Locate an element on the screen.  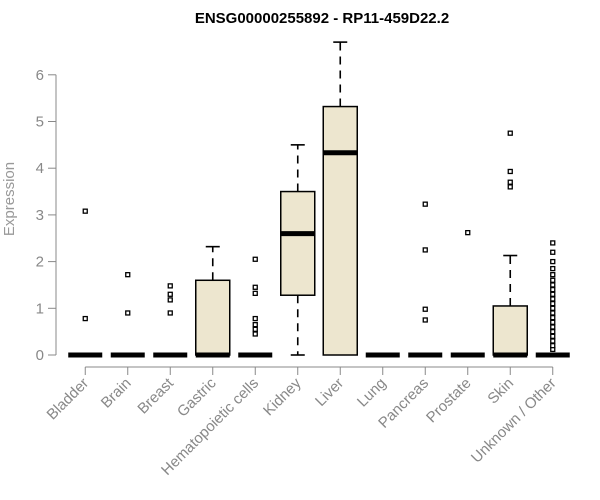
chart-title: ENSG00000255892 - RP11-459D22.2 is located at coordinates (322, 18).